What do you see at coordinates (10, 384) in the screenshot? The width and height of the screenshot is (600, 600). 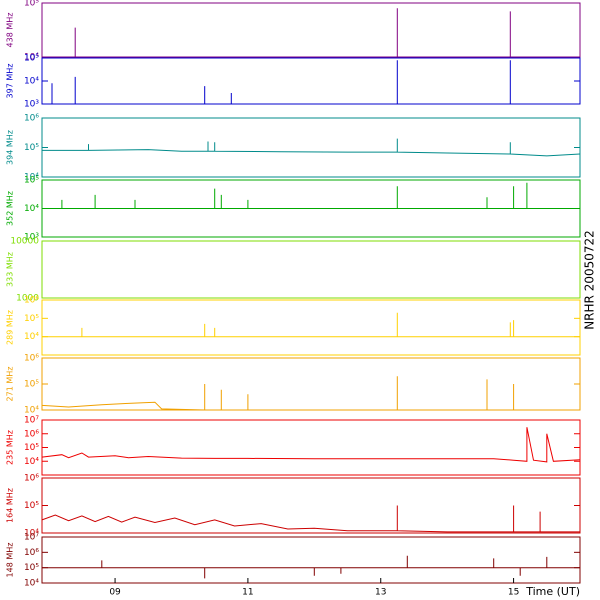 I see `y-axis-label: 271 MHz` at bounding box center [10, 384].